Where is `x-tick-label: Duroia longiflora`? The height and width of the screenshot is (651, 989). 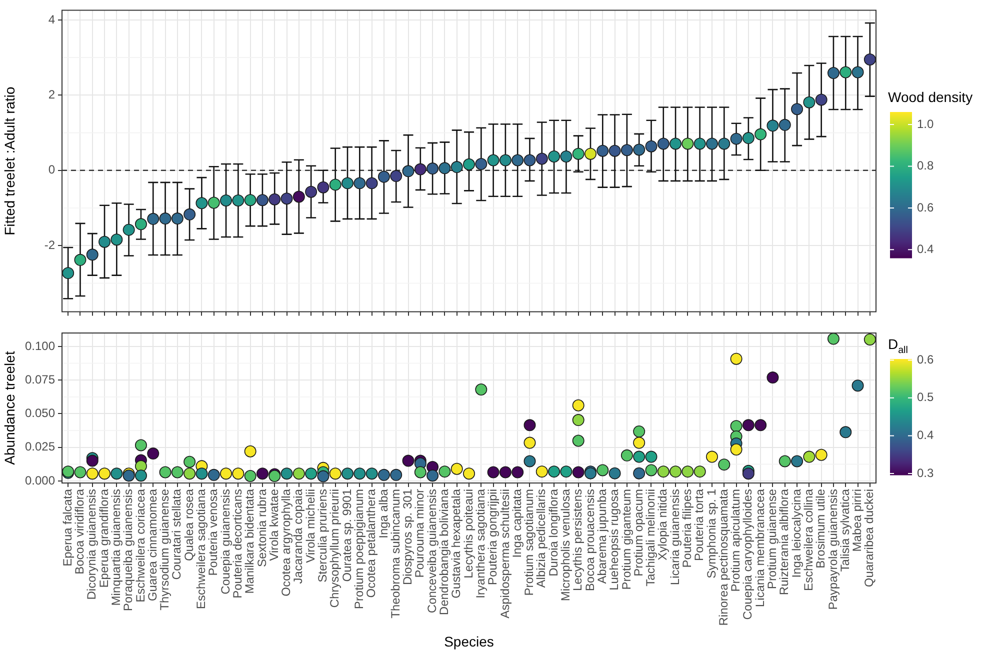 x-tick-label: Duroia longiflora is located at coordinates (553, 532).